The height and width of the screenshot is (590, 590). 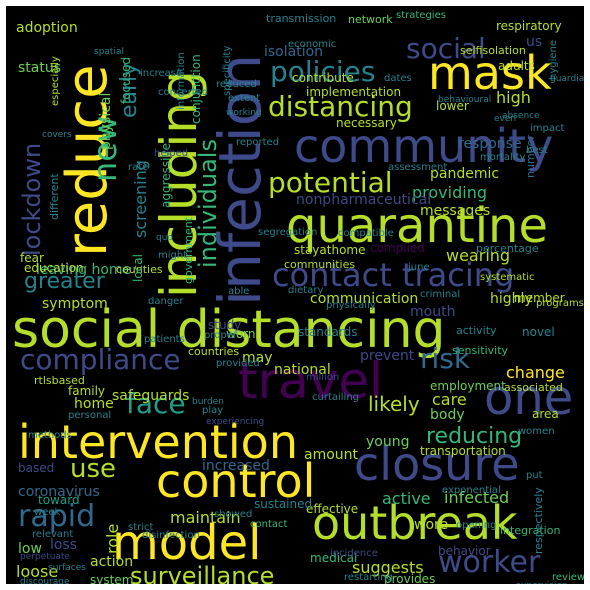 What do you see at coordinates (293, 52) in the screenshot?
I see `word-isolation: isolation` at bounding box center [293, 52].